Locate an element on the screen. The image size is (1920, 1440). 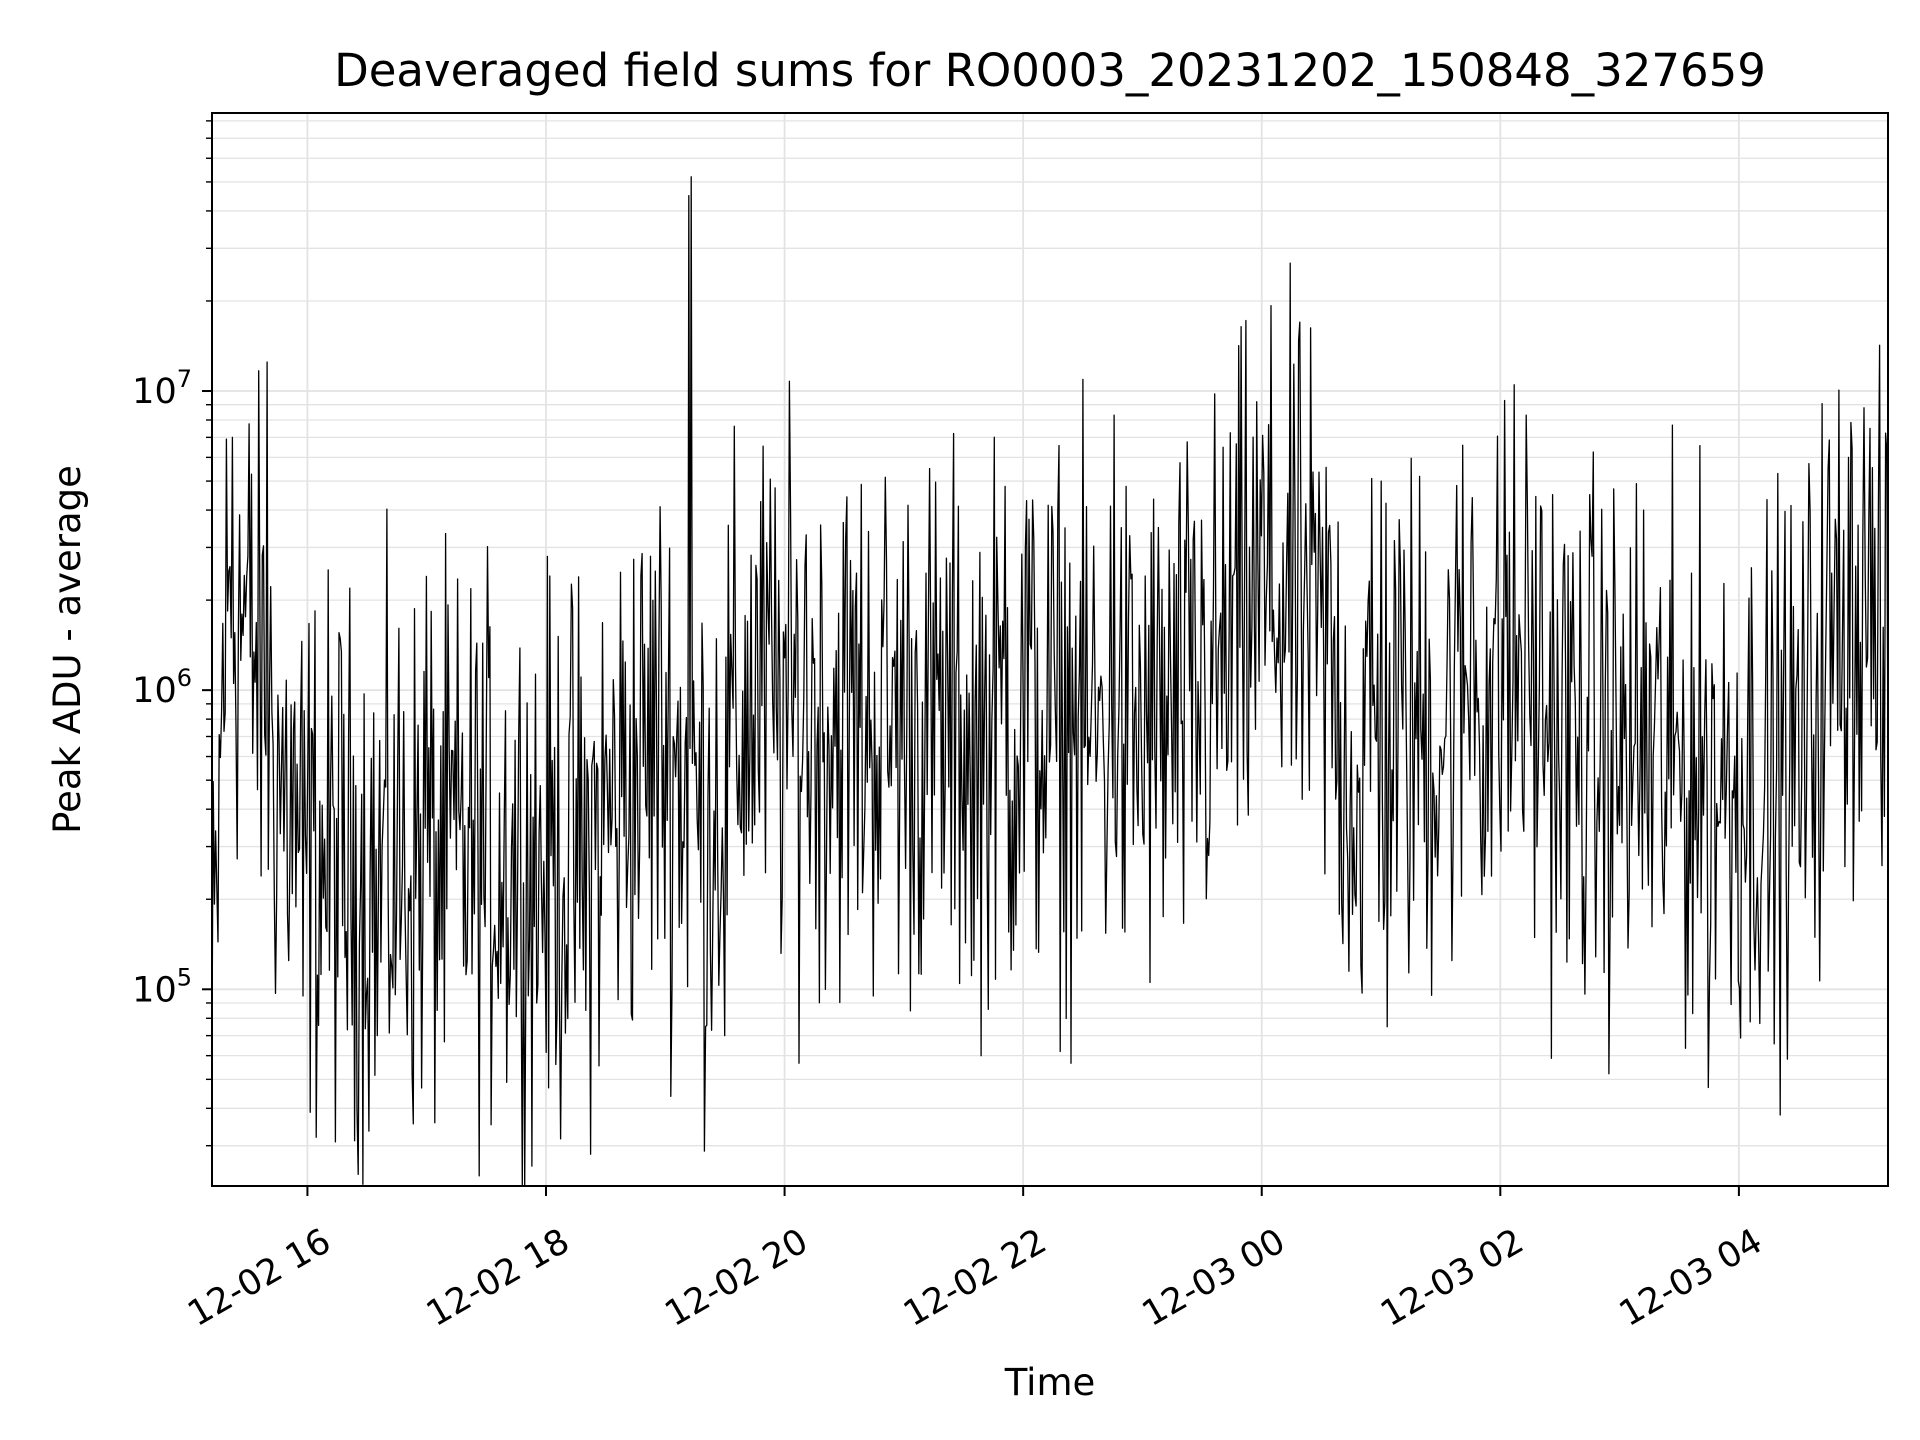
y-tick-label: 10⁵ is located at coordinates (162, 986).